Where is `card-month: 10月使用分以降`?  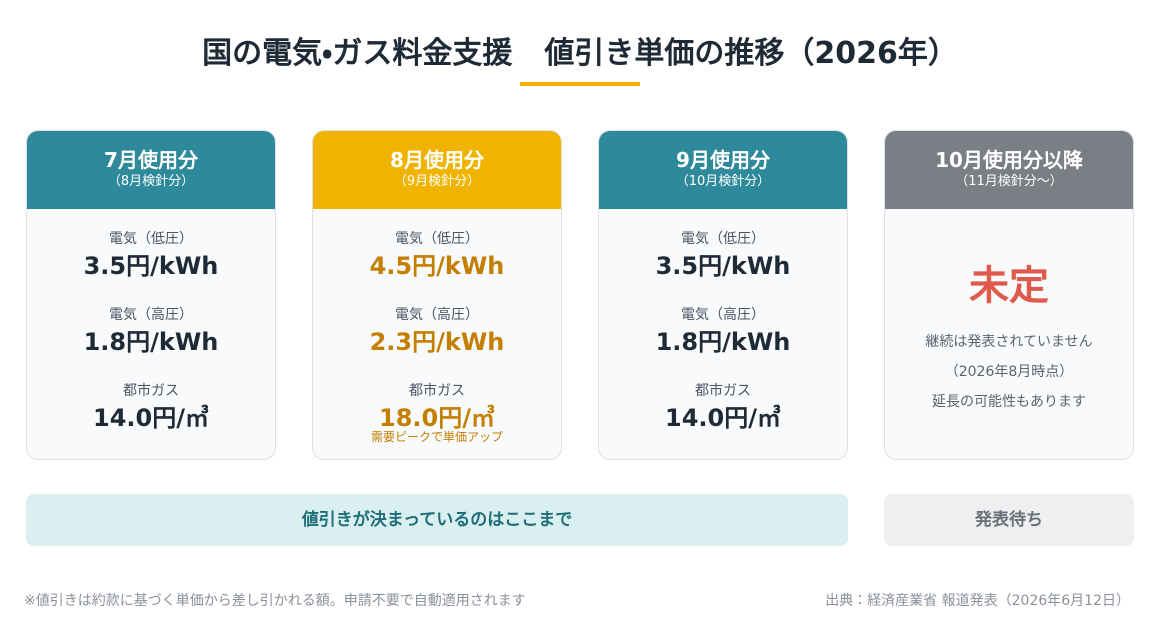 card-month: 10月使用分以降 is located at coordinates (1009, 160).